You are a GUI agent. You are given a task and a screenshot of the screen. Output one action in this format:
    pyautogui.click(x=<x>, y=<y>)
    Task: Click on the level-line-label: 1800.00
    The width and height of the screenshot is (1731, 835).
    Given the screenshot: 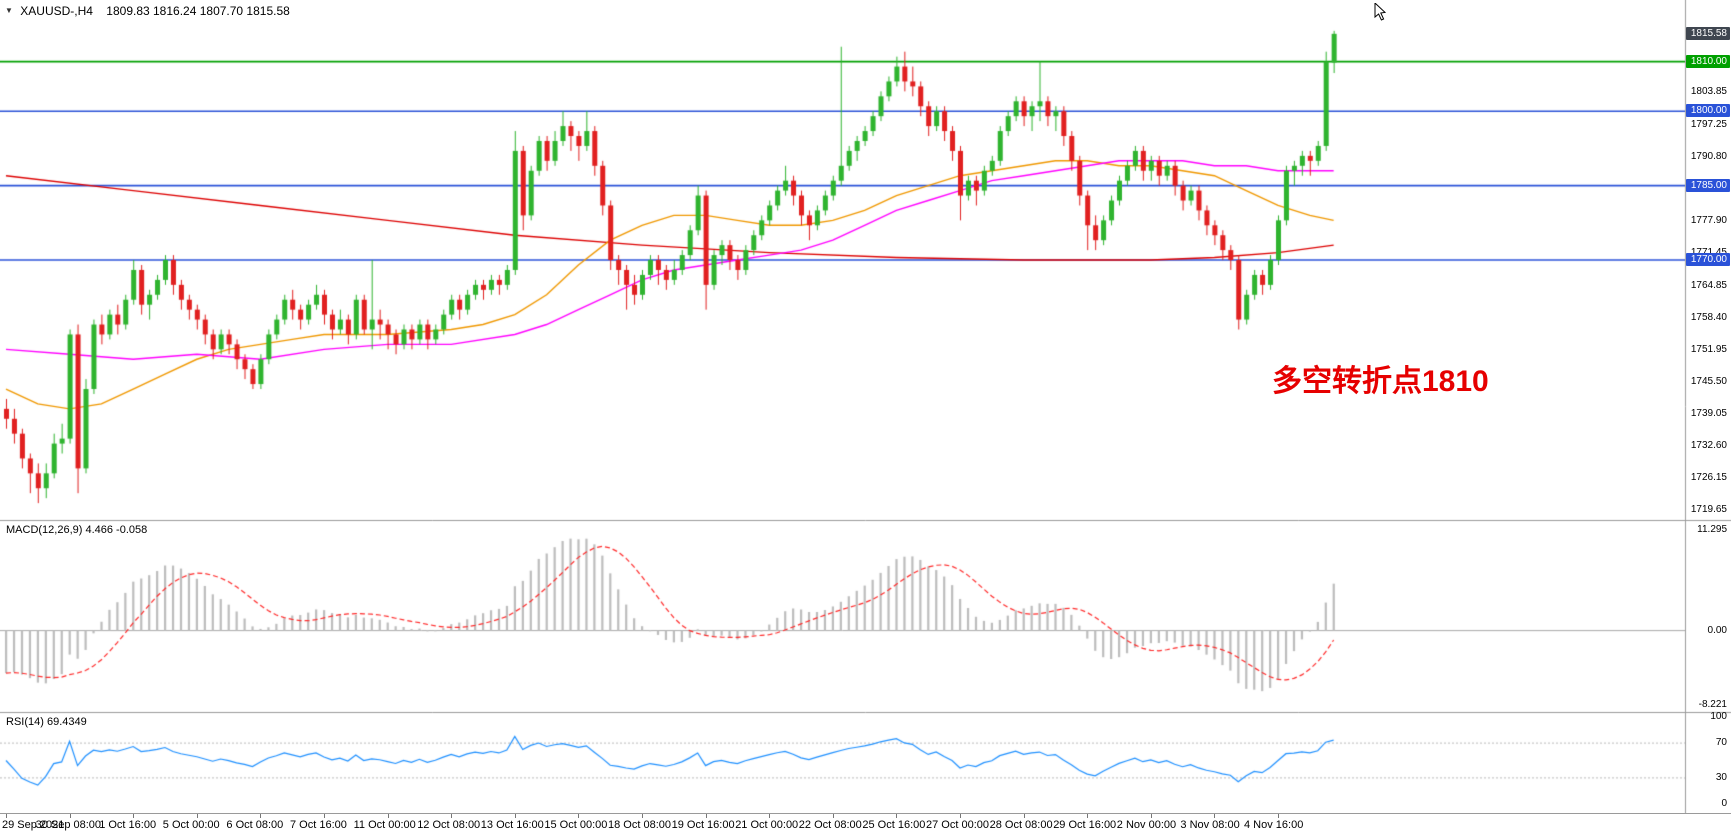 What is the action you would take?
    pyautogui.click(x=1708, y=111)
    